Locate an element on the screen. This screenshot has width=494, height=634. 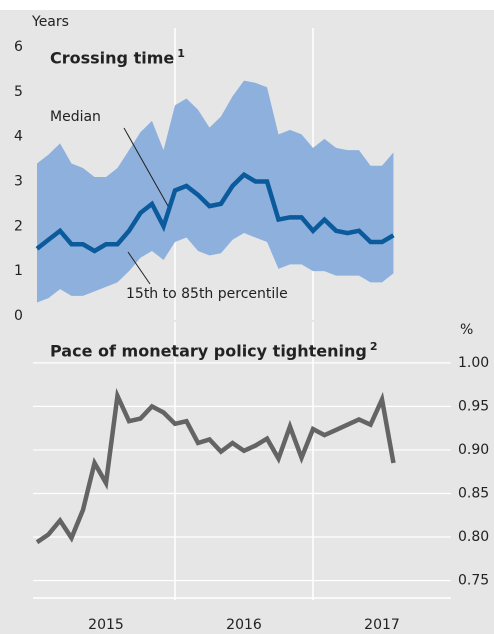
y-tick-label: 3 is located at coordinates (18, 181).